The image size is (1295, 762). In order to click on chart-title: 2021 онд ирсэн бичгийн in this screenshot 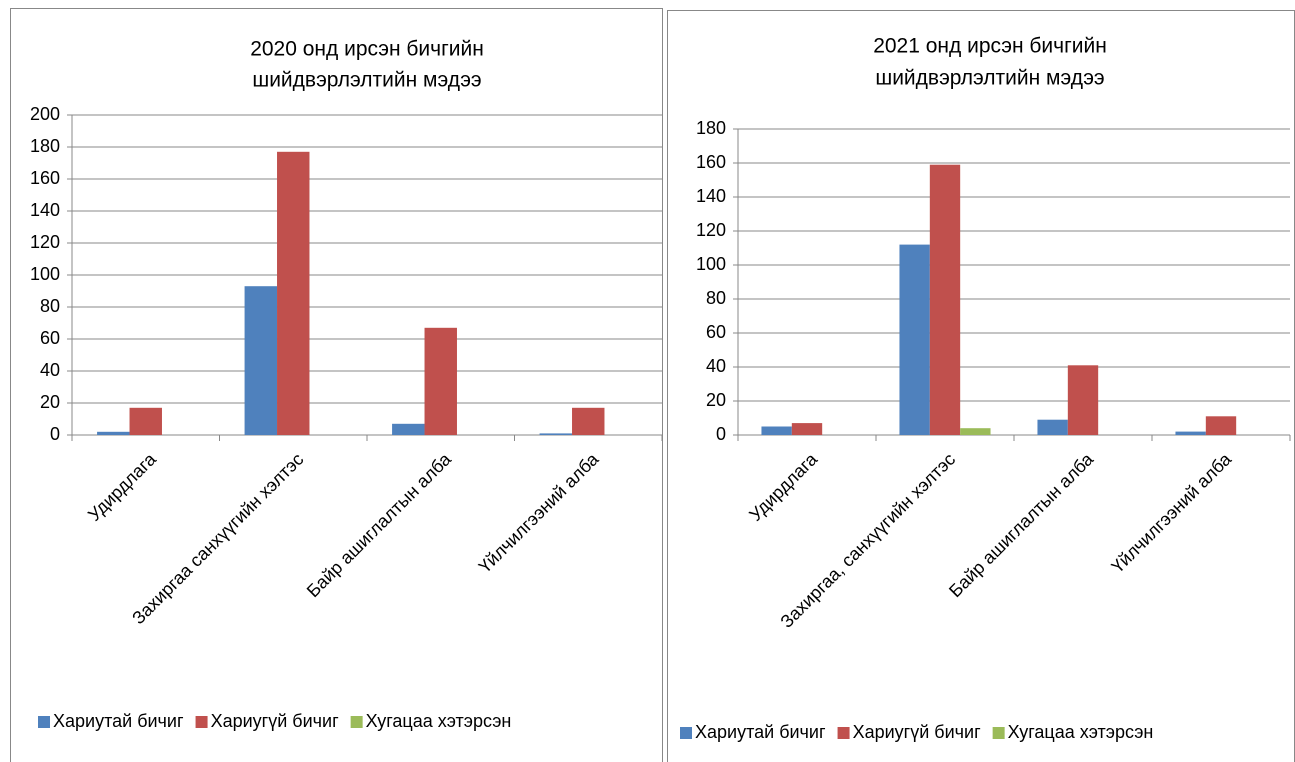, I will do `click(990, 46)`.